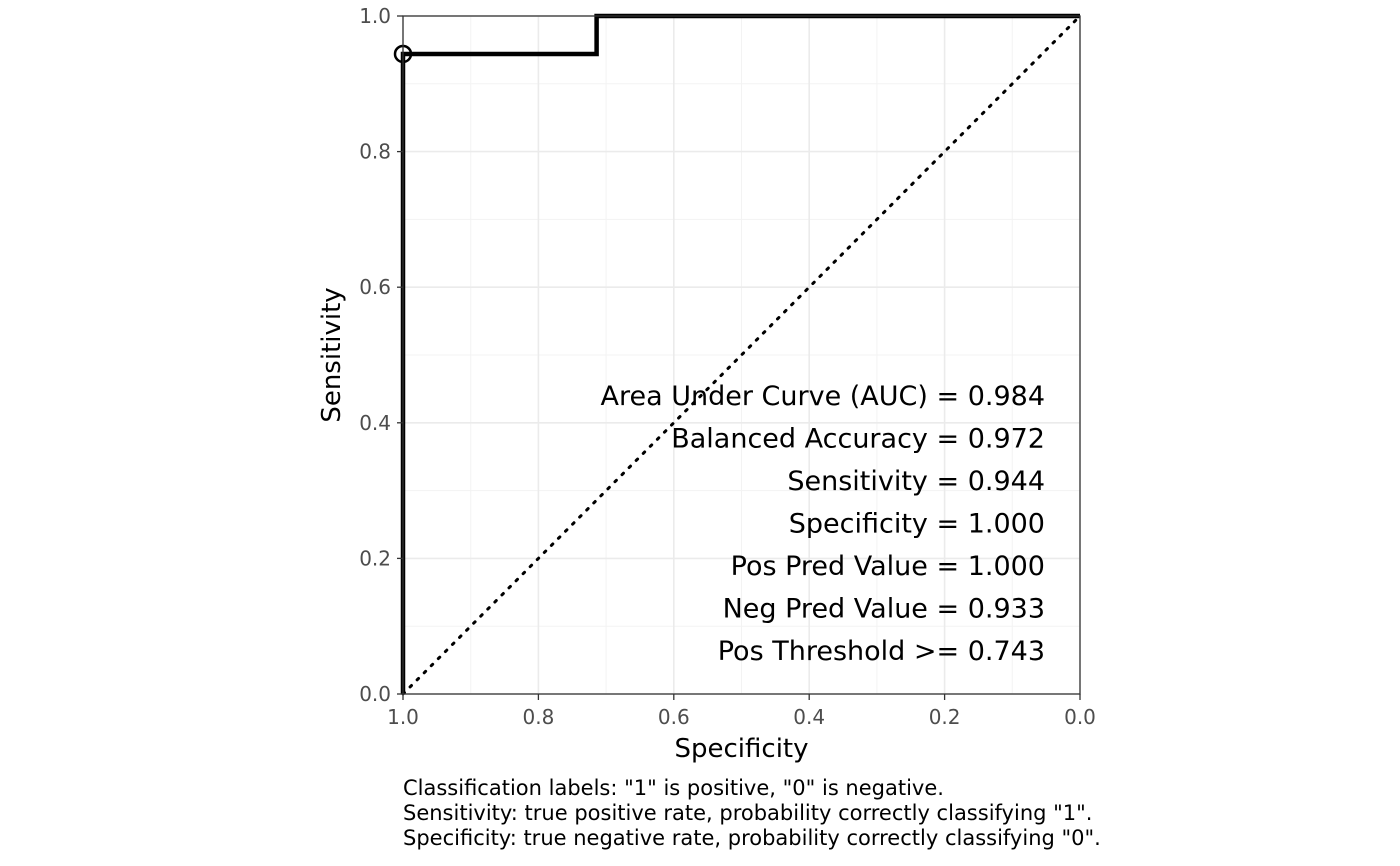 This screenshot has width=1400, height=866. I want to click on metric-line: Sensitivity = 0.944, so click(916, 481).